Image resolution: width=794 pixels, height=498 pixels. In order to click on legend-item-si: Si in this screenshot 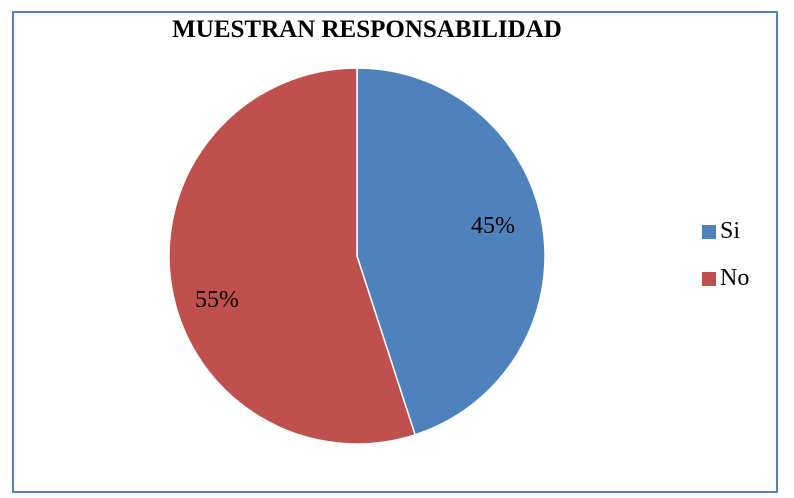, I will do `click(725, 231)`.